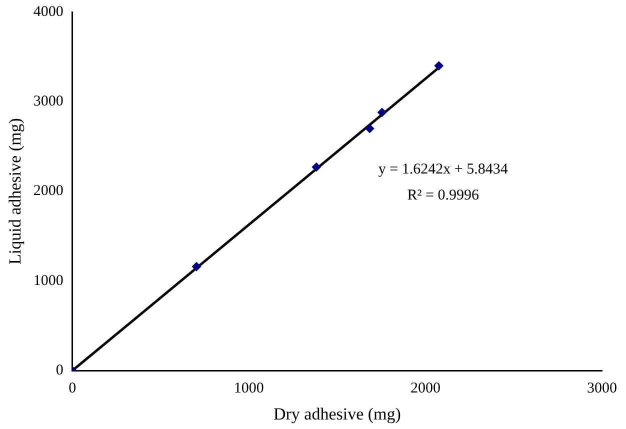 The height and width of the screenshot is (429, 626). Describe the element at coordinates (249, 388) in the screenshot. I see `x-tick-label: 1000` at that location.